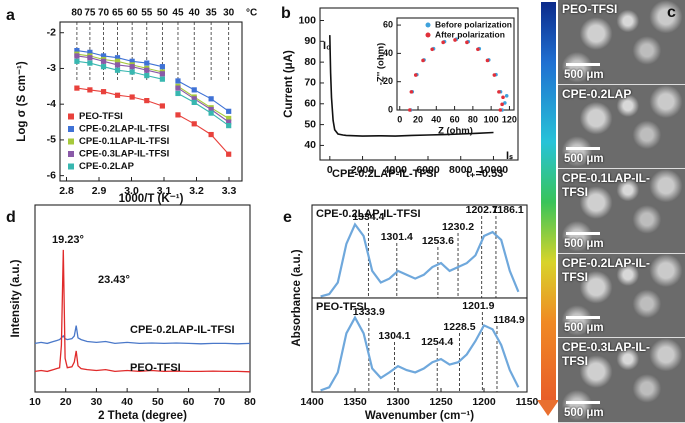 The height and width of the screenshot is (423, 685). What do you see at coordinates (508, 210) in the screenshot?
I see `peak-label: 1186.1` at bounding box center [508, 210].